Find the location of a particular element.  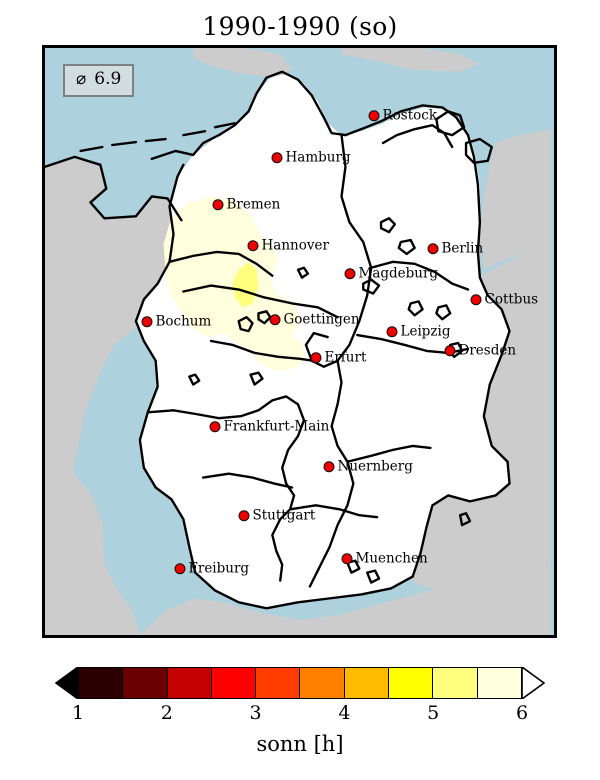

city-label: Berlin is located at coordinates (462, 248).